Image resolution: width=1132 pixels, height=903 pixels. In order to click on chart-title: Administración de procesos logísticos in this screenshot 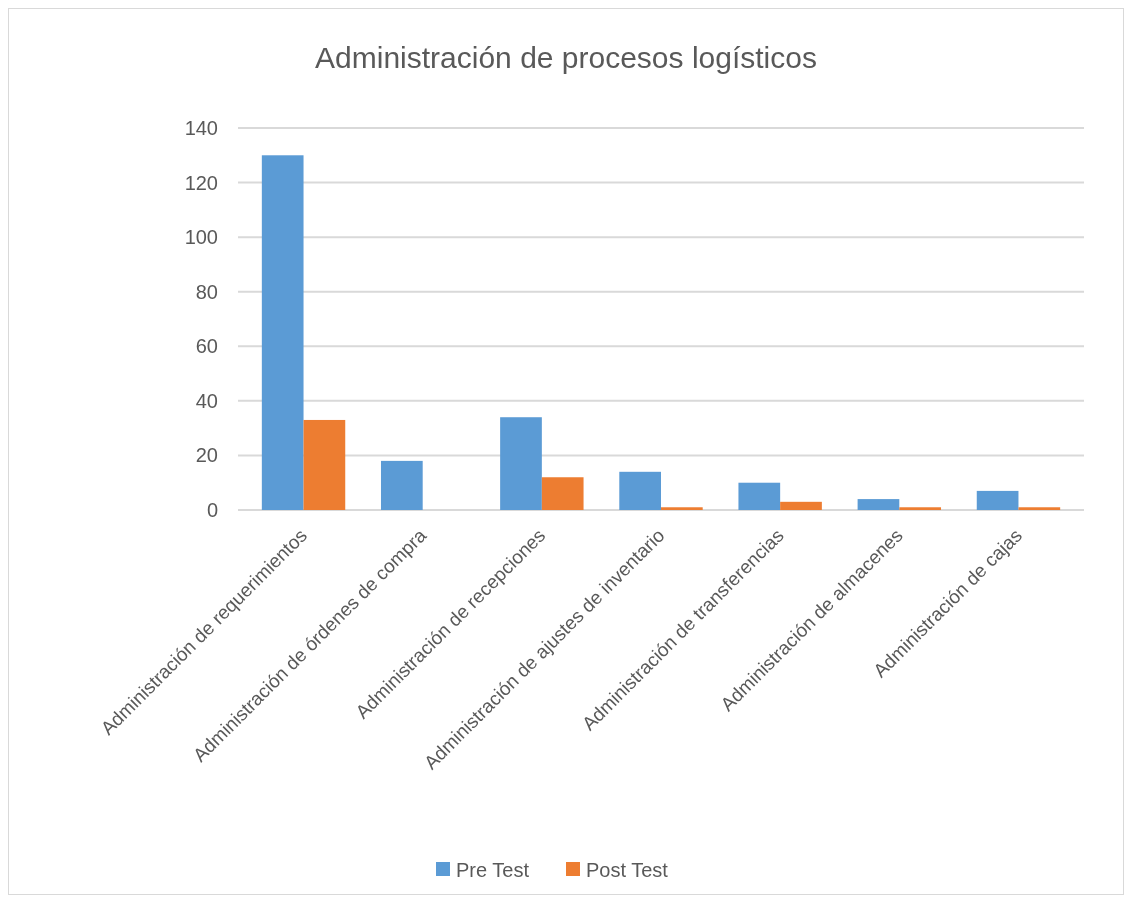, I will do `click(566, 57)`.